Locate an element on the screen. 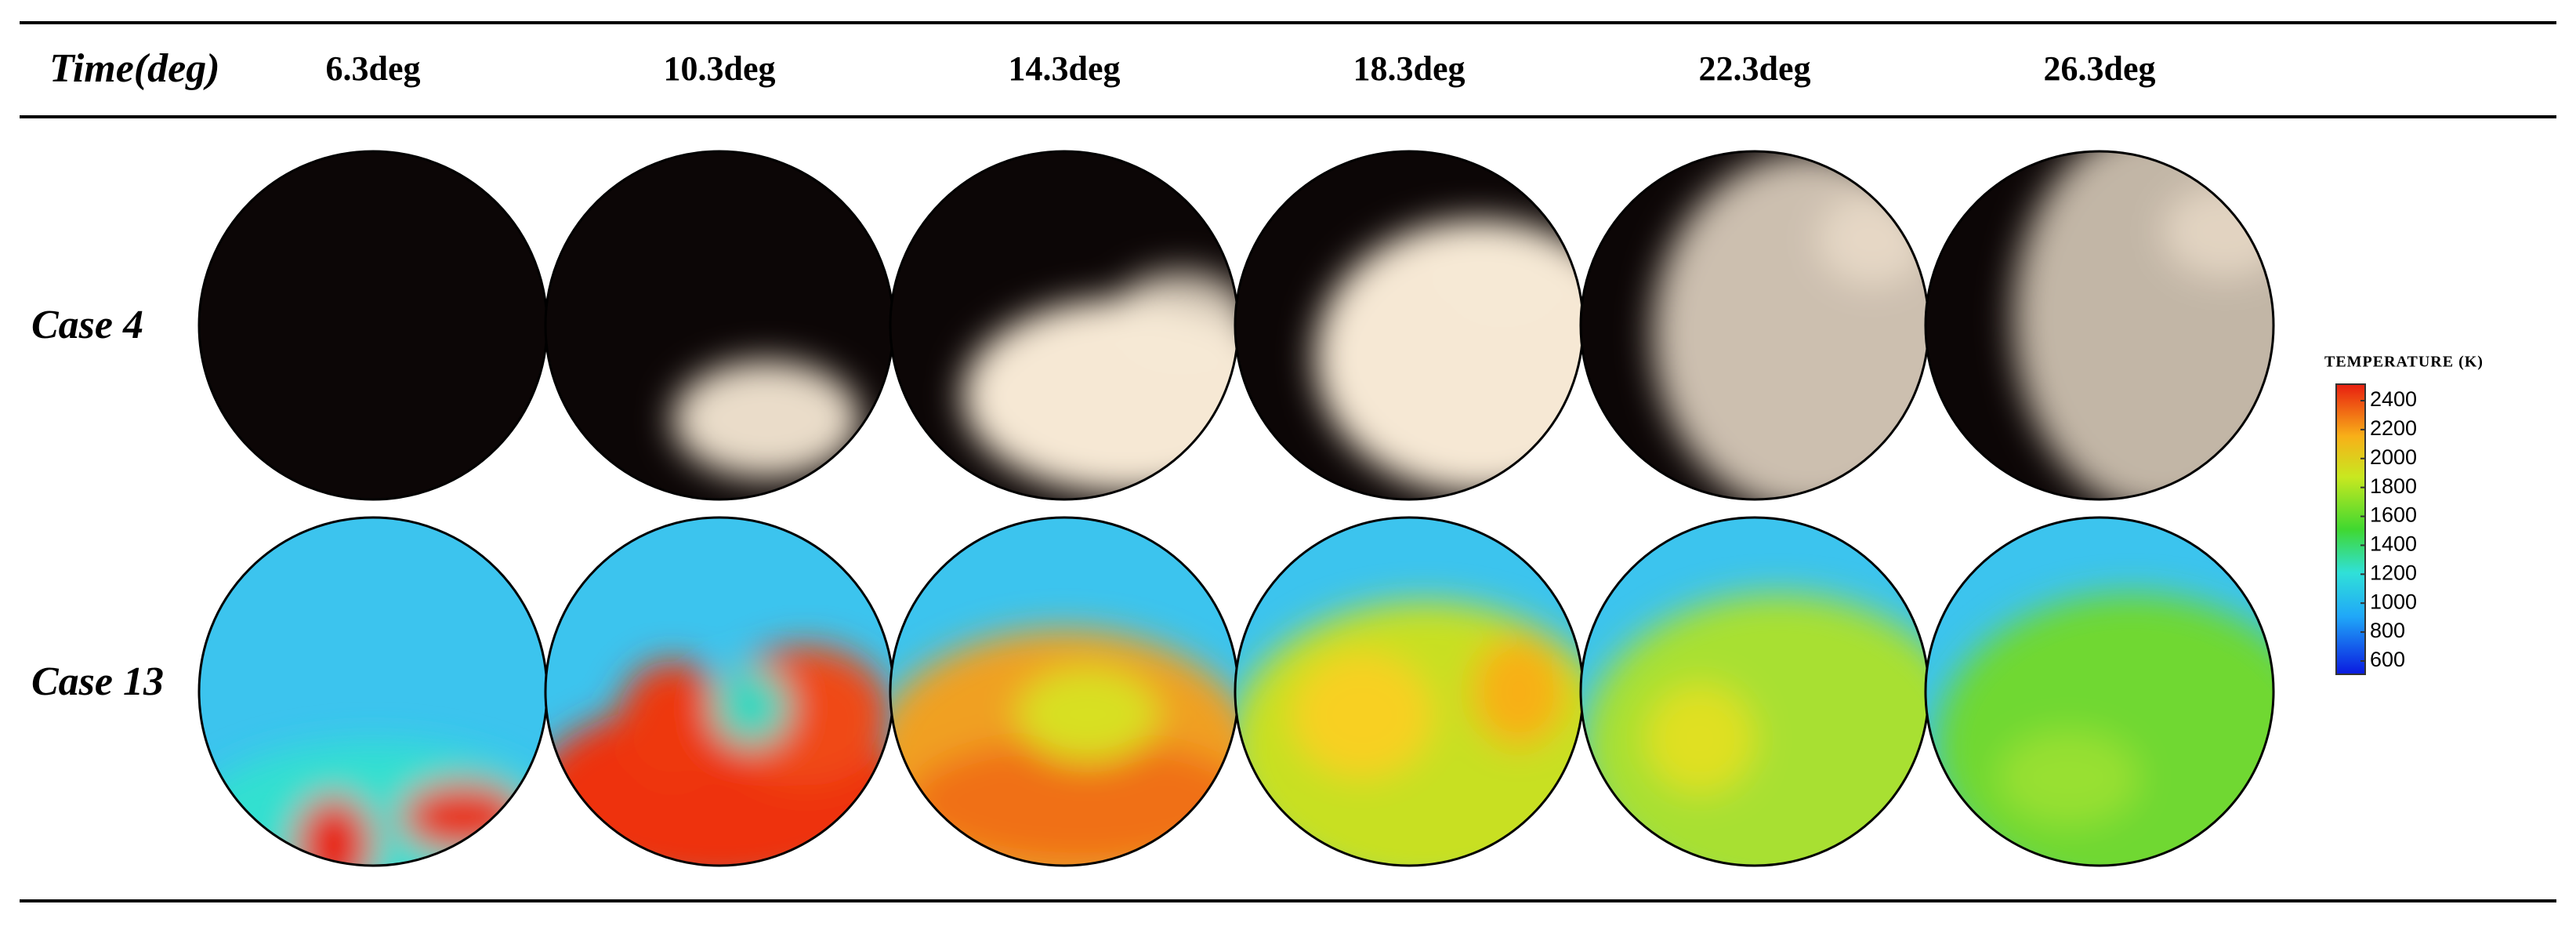 This screenshot has width=2576, height=926. time-label: 10.3deg is located at coordinates (720, 68).